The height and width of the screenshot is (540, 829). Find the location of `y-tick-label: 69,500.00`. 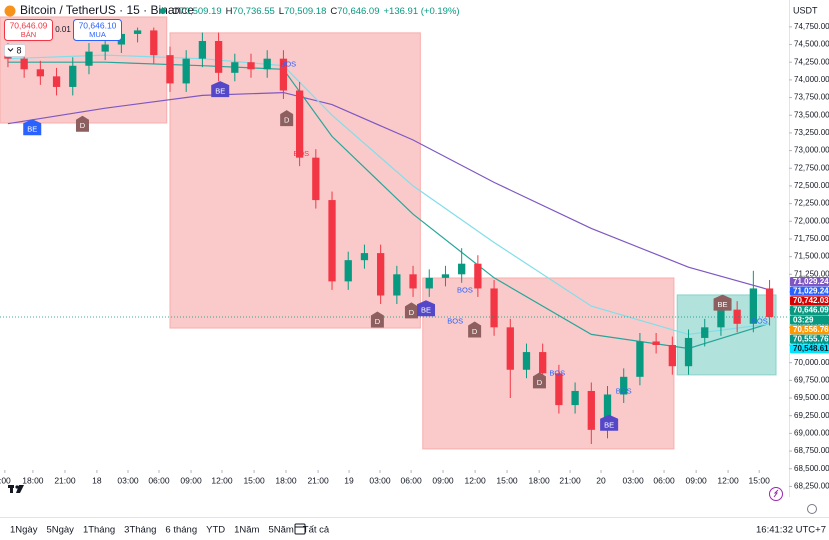

y-tick-label: 69,500.00 is located at coordinates (811, 397).